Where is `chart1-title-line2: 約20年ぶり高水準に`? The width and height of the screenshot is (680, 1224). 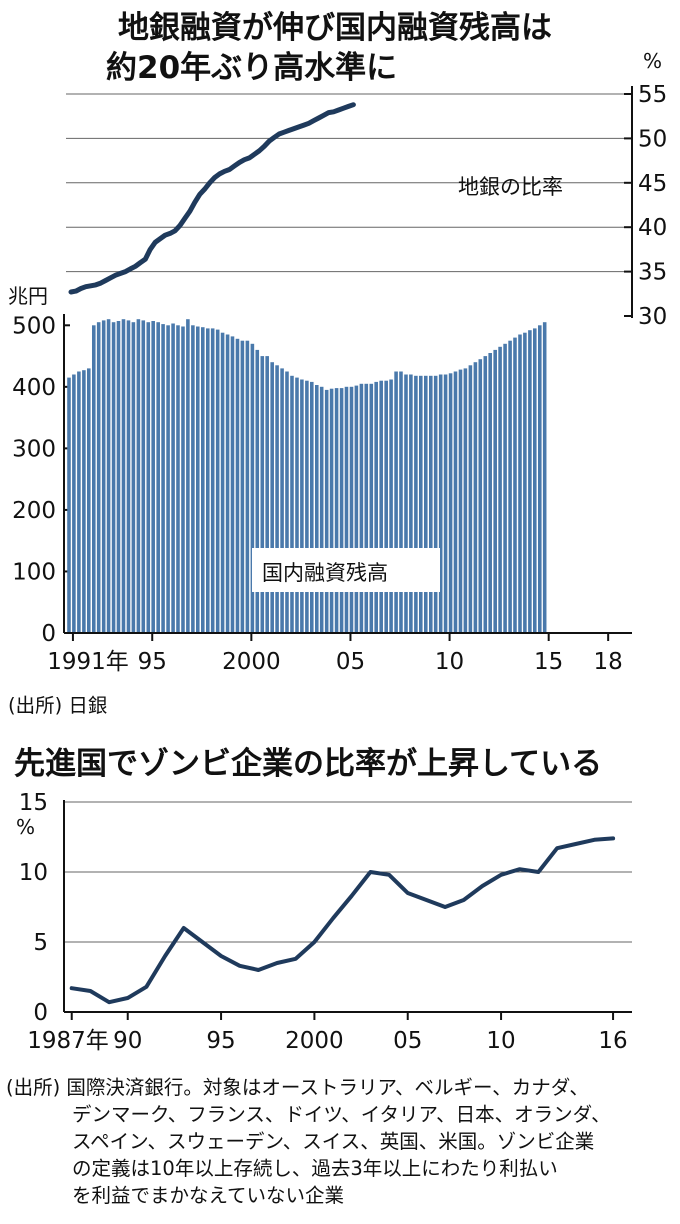
chart1-title-line2: 約20年ぶり高水準に is located at coordinates (251, 68).